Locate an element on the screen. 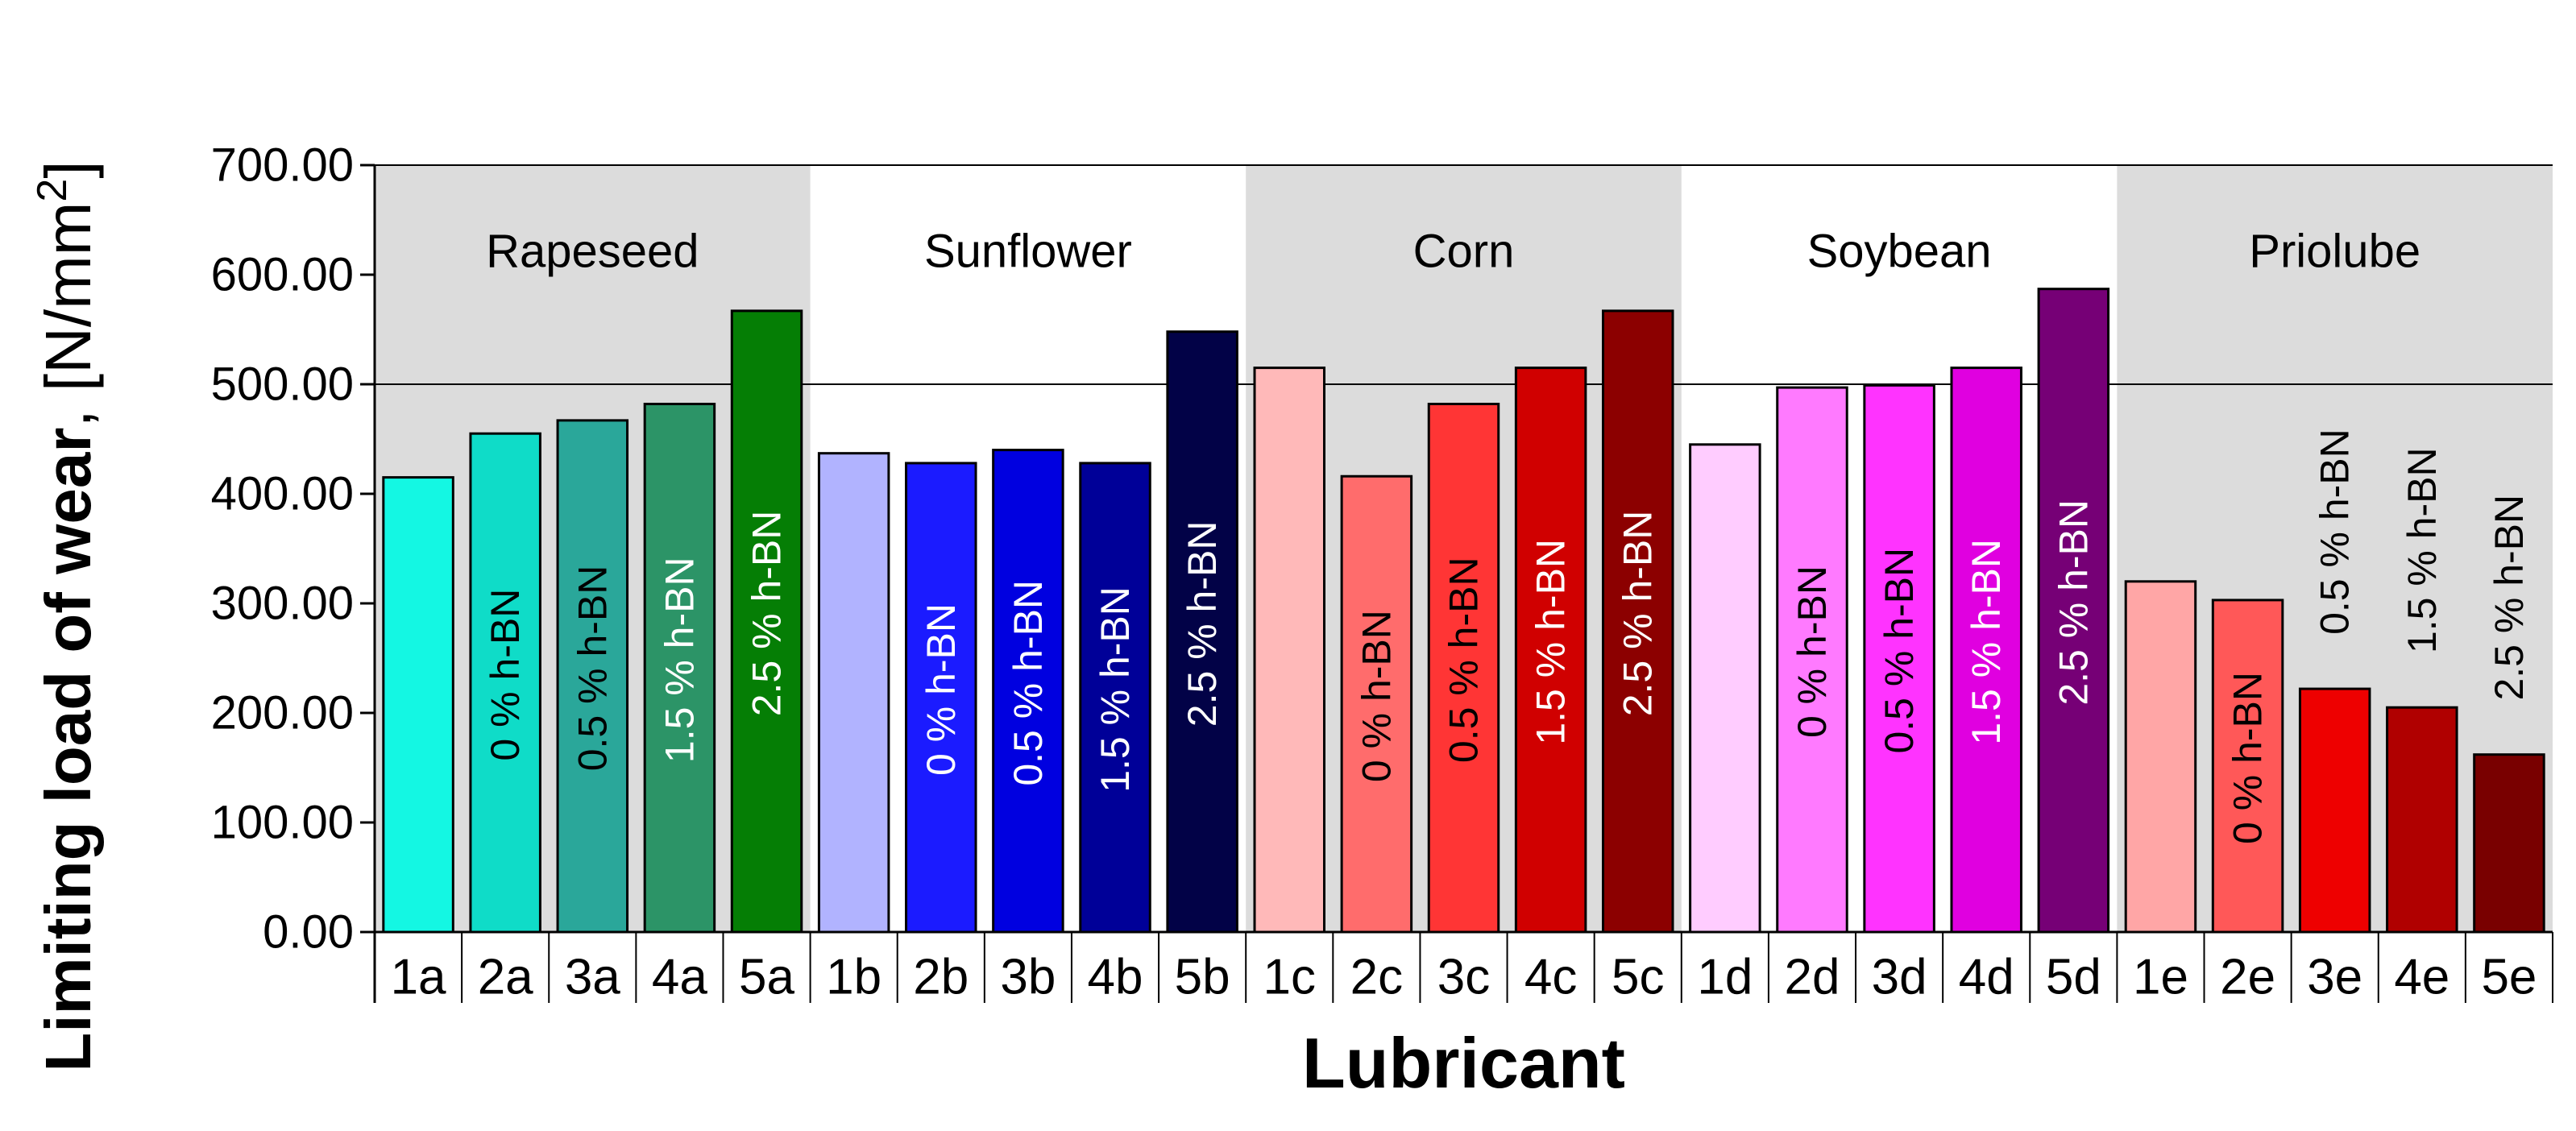 This screenshot has width=2576, height=1131. bar-label-3d: 0.5 % h-BN is located at coordinates (1899, 651).